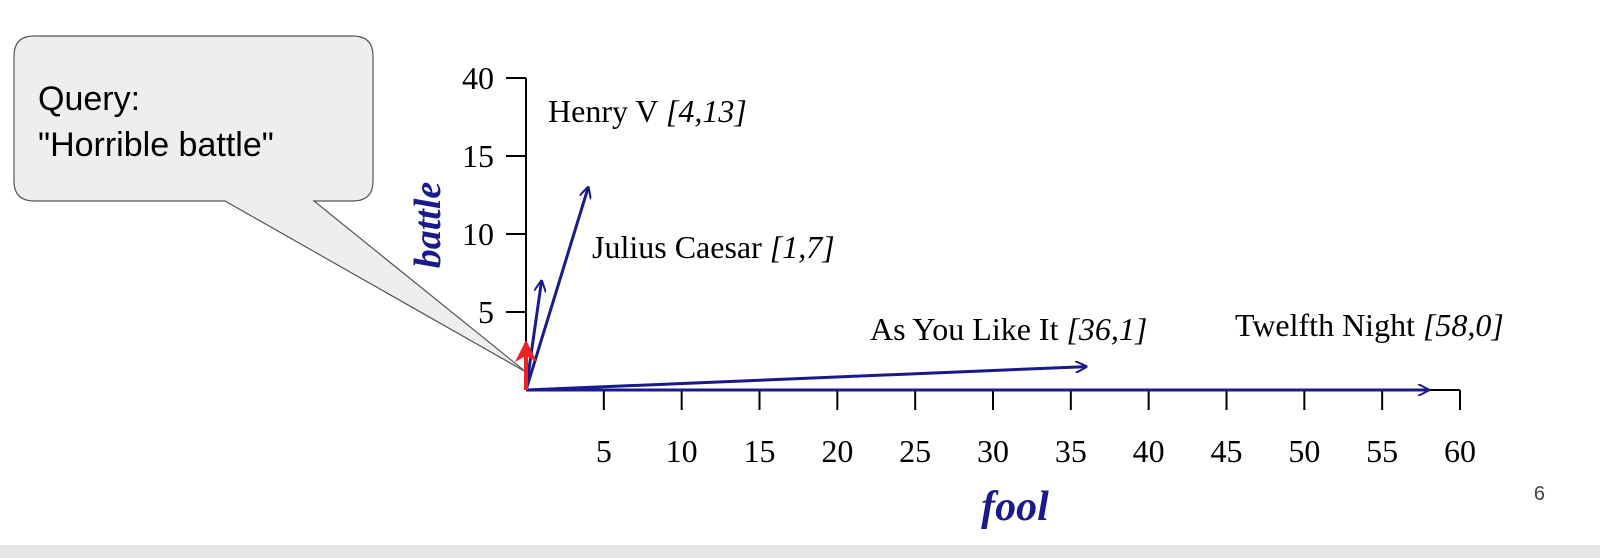 The width and height of the screenshot is (1600, 558). Describe the element at coordinates (677, 247) in the screenshot. I see `document-name: Julius Caesar` at that location.